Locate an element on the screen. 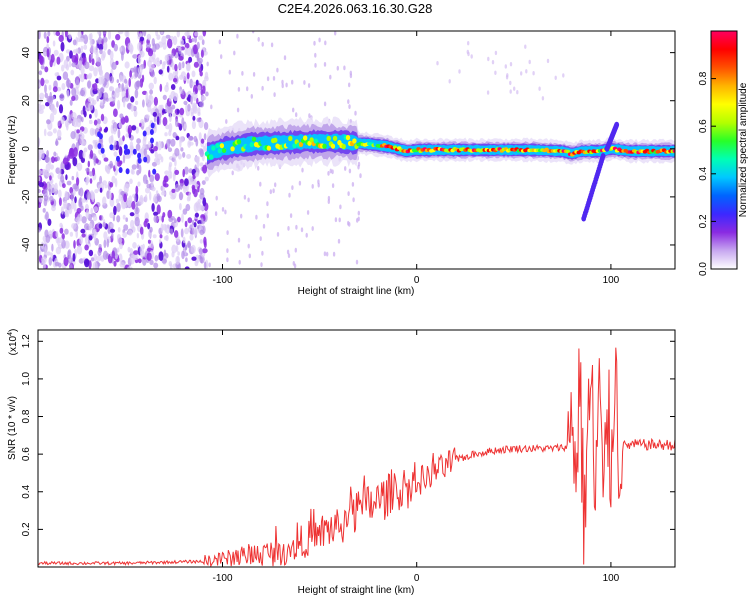  spike-up is located at coordinates (617, 124).